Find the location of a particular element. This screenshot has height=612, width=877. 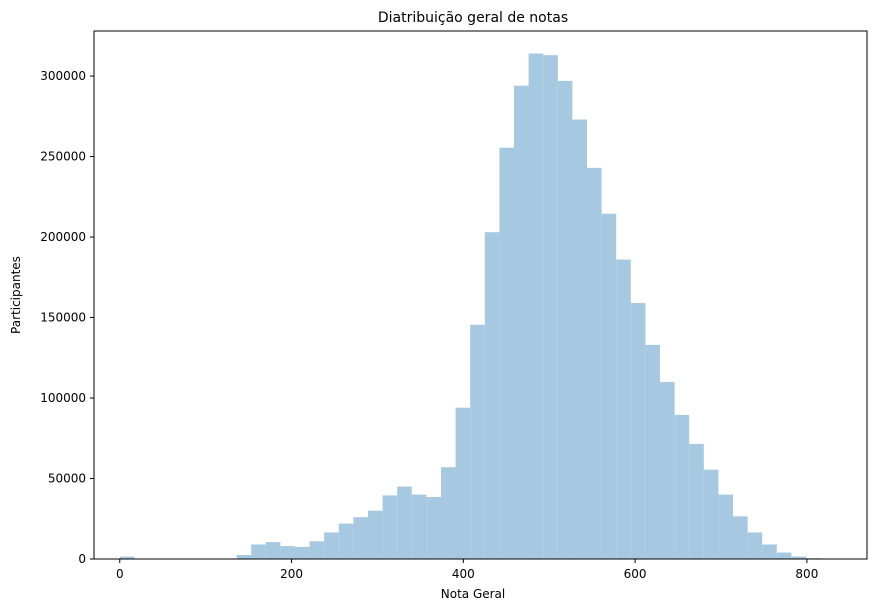

x-tick-label: 400 is located at coordinates (463, 574).